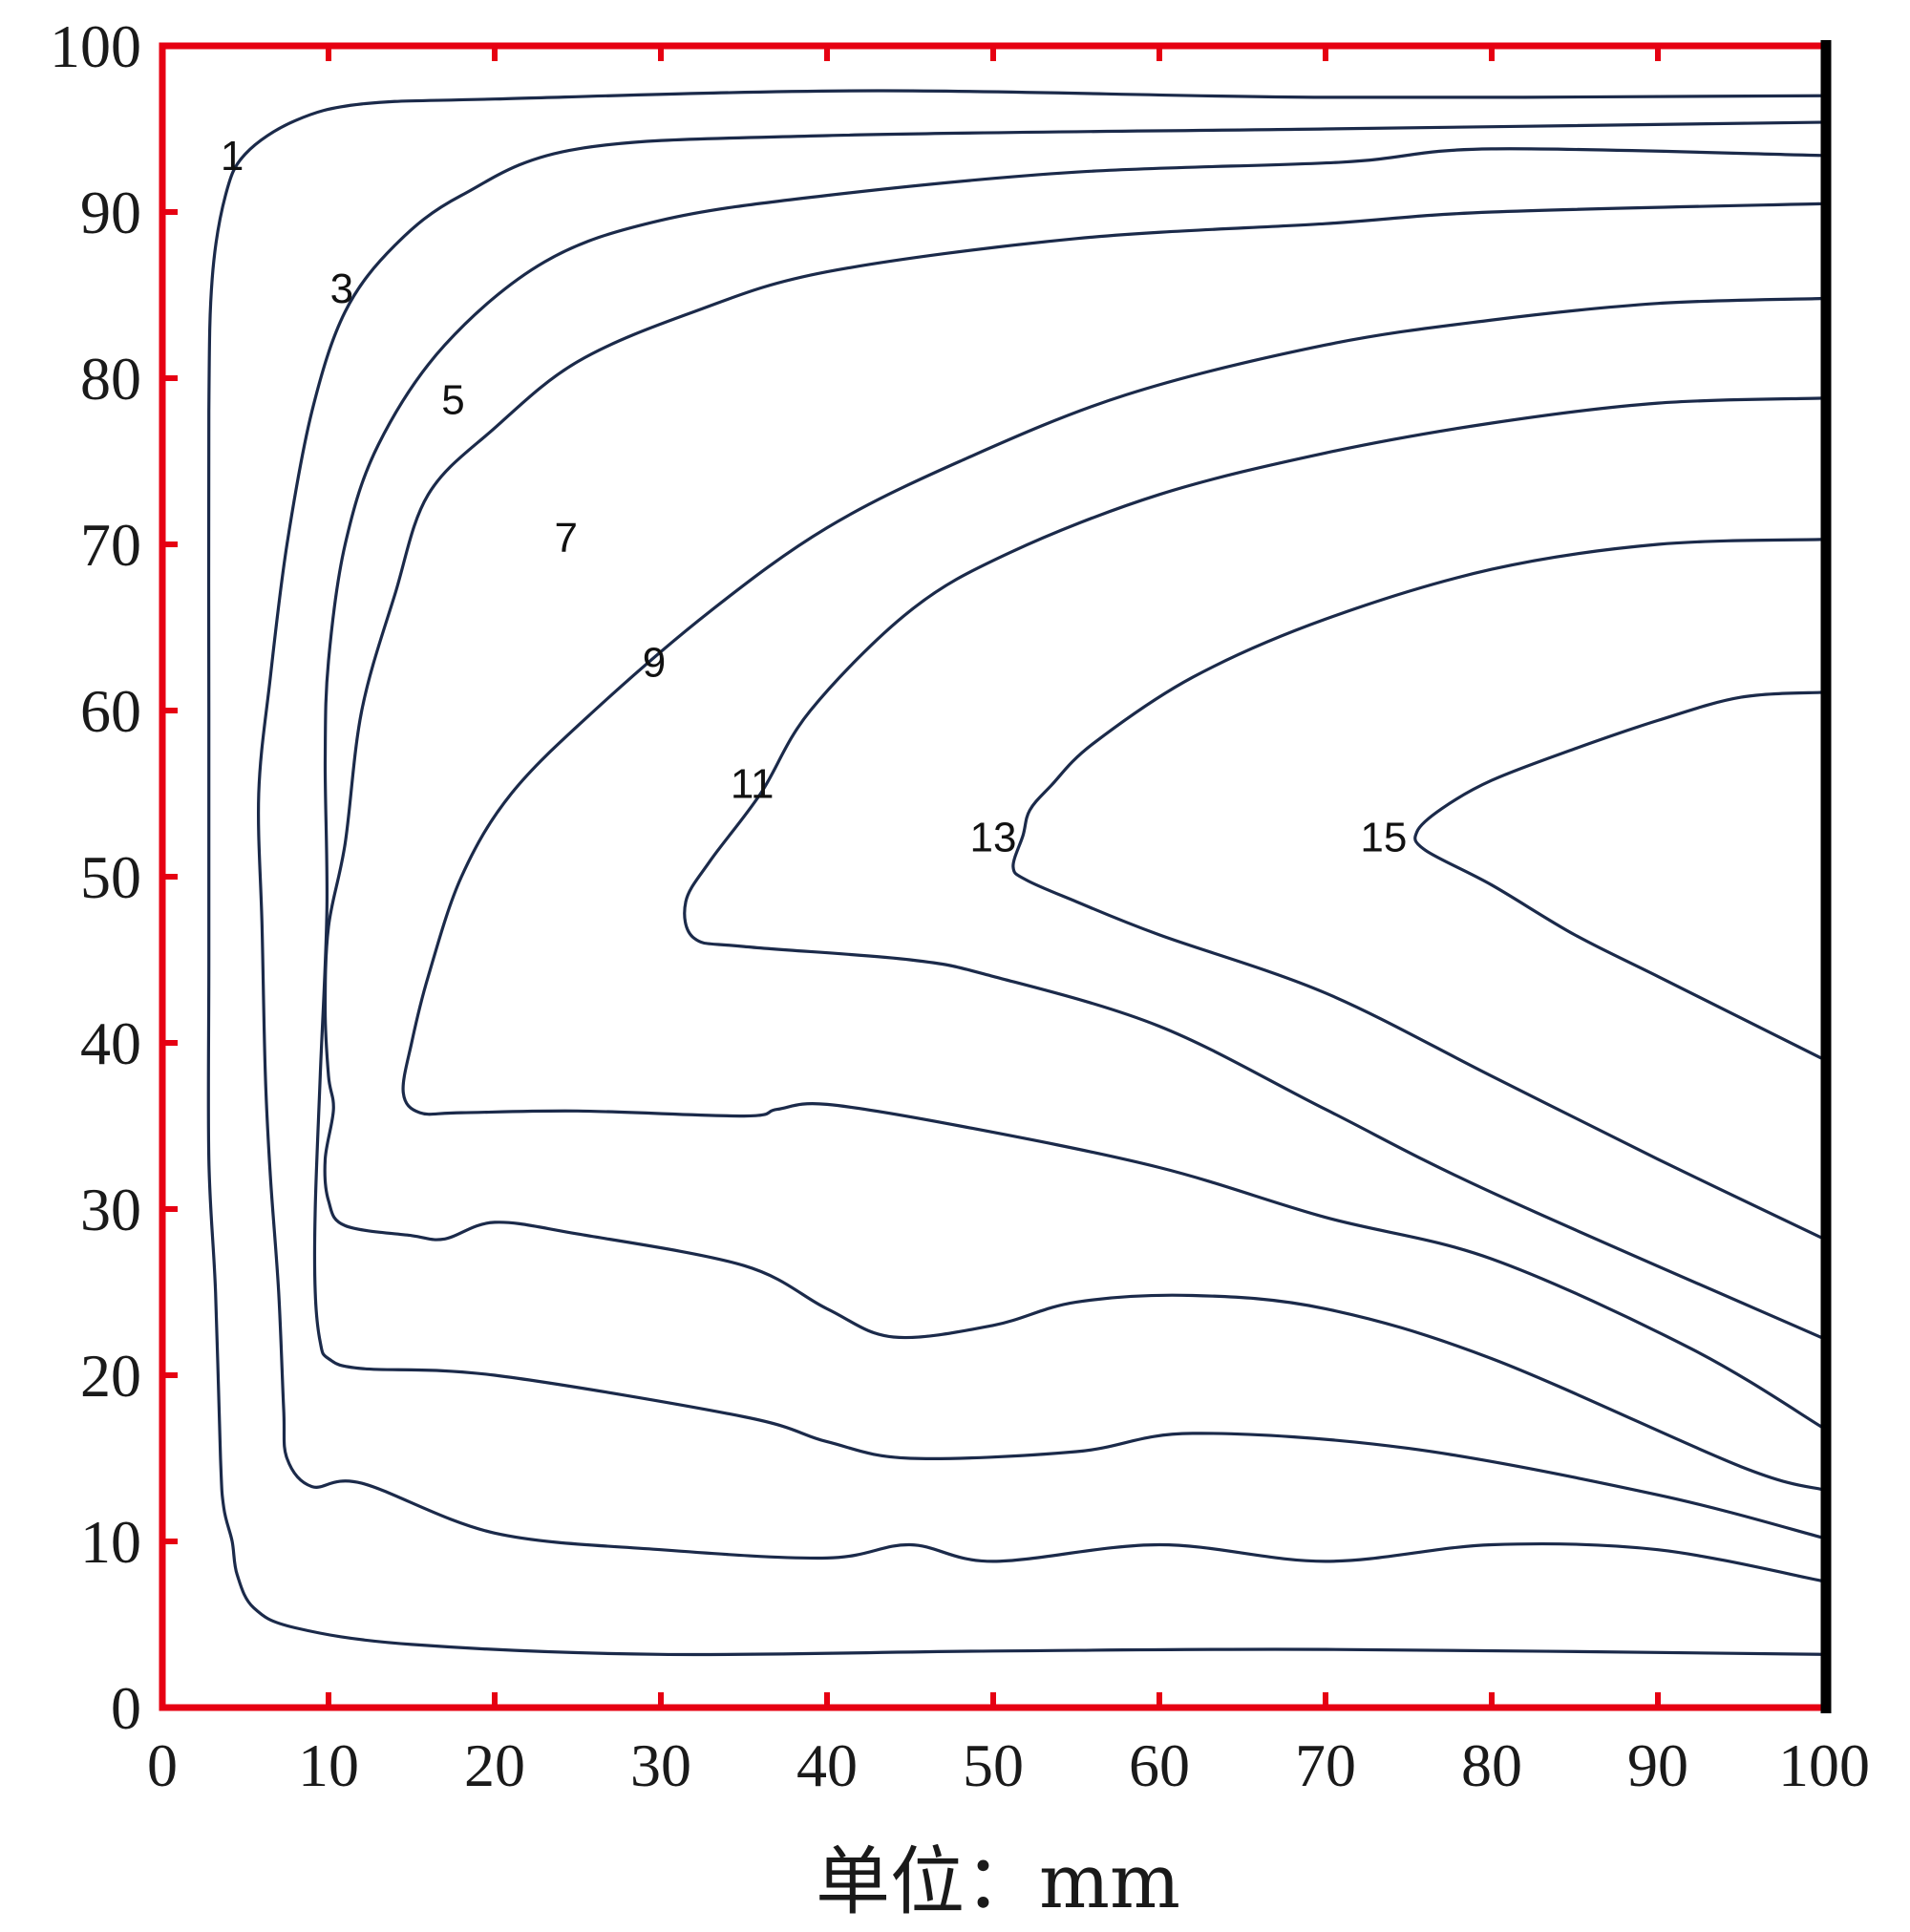 The width and height of the screenshot is (1910, 1932). What do you see at coordinates (110, 877) in the screenshot?
I see `y-tick-label: 50` at bounding box center [110, 877].